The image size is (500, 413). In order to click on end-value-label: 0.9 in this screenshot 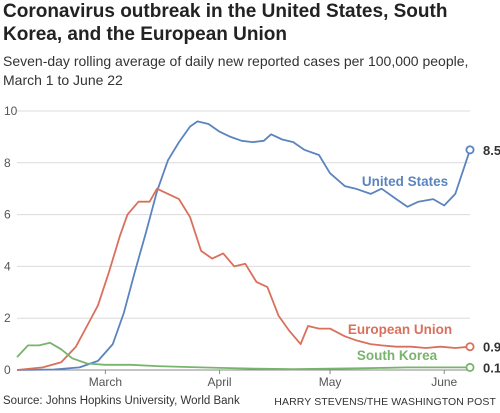, I will do `click(491, 347)`.